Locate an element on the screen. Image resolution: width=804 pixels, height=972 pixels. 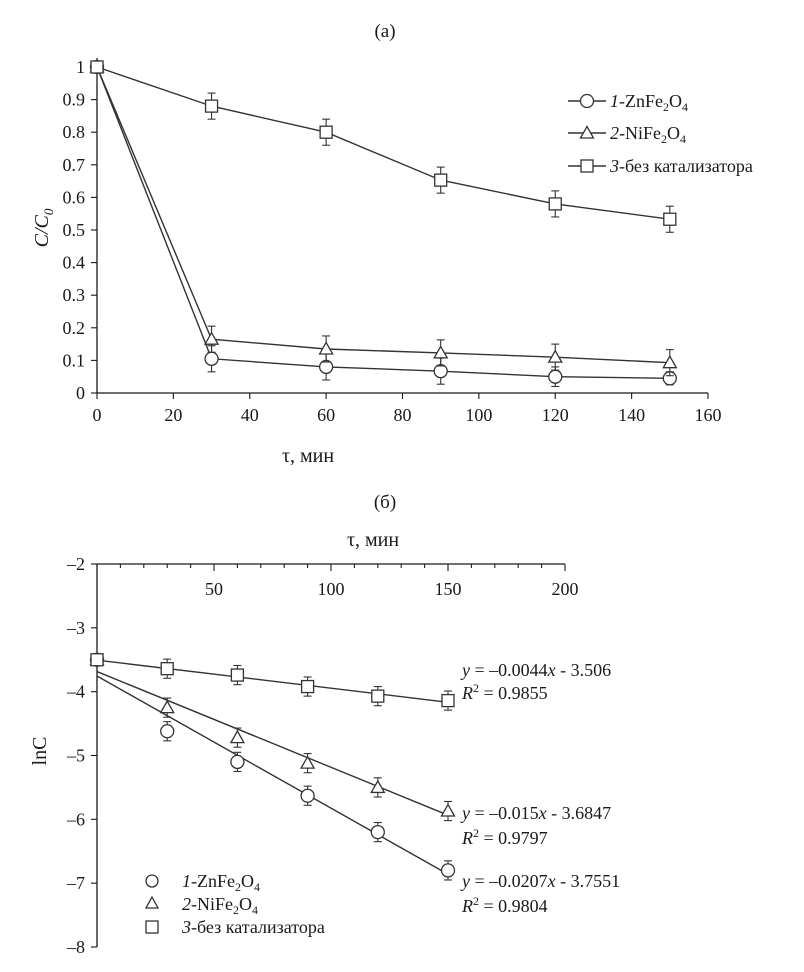
panel-b-series is located at coordinates (272, 766).